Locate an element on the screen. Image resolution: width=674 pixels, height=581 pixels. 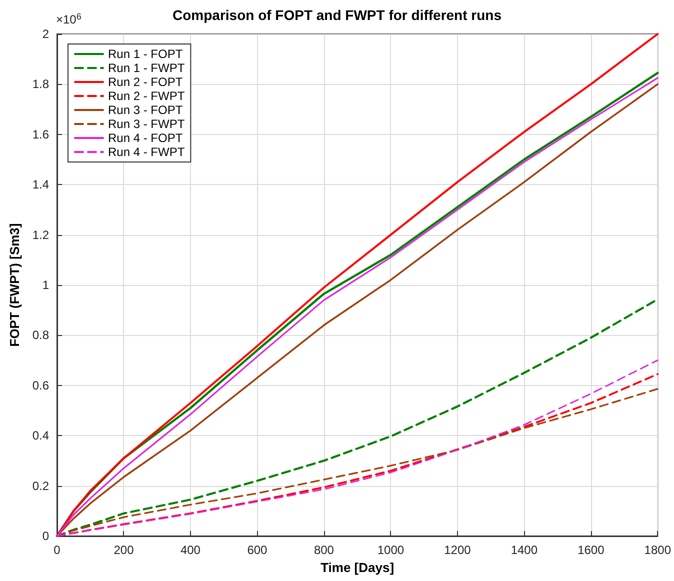
legend-label: Run 4 - FWPT is located at coordinates (147, 152).